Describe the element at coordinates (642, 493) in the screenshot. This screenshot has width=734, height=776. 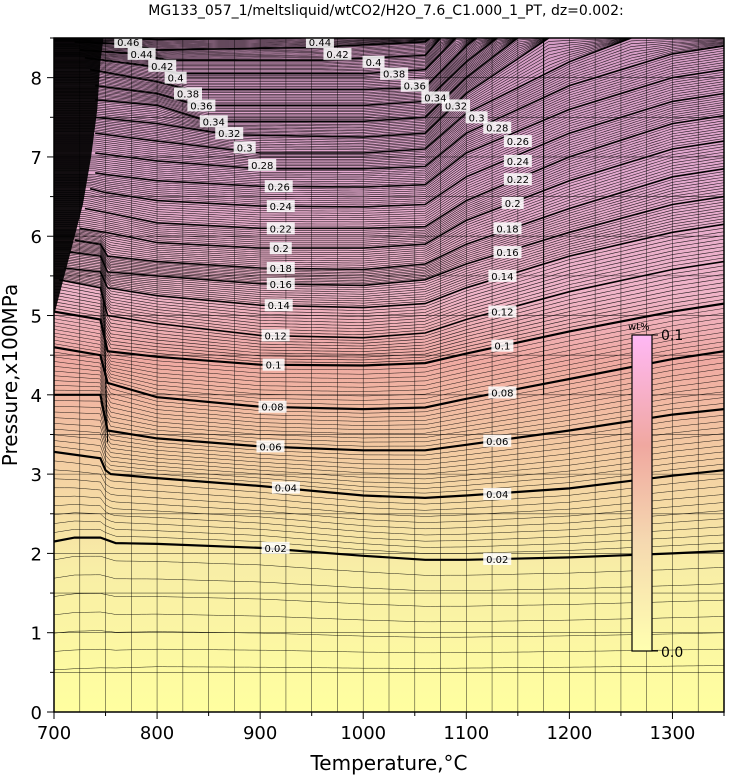
I see `colorbar-fill` at that location.